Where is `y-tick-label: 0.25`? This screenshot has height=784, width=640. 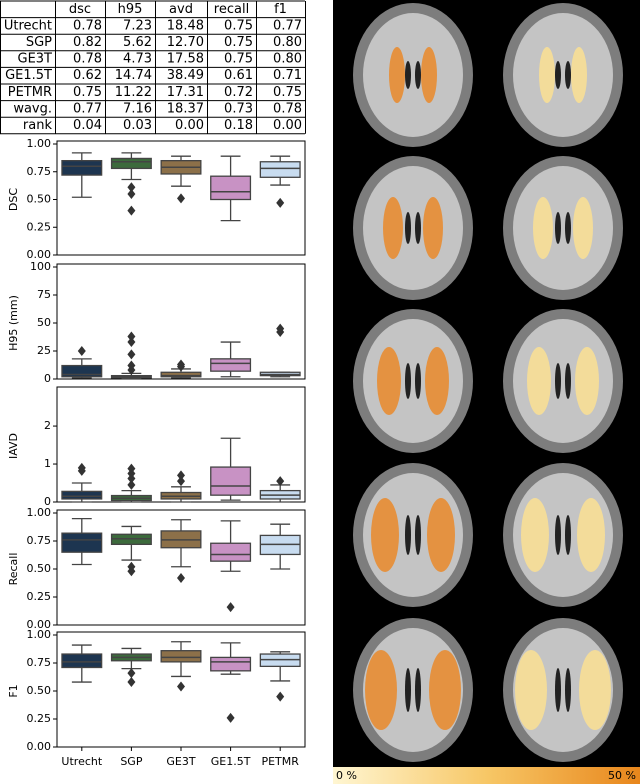 y-tick-label: 0.25 is located at coordinates (39, 596).